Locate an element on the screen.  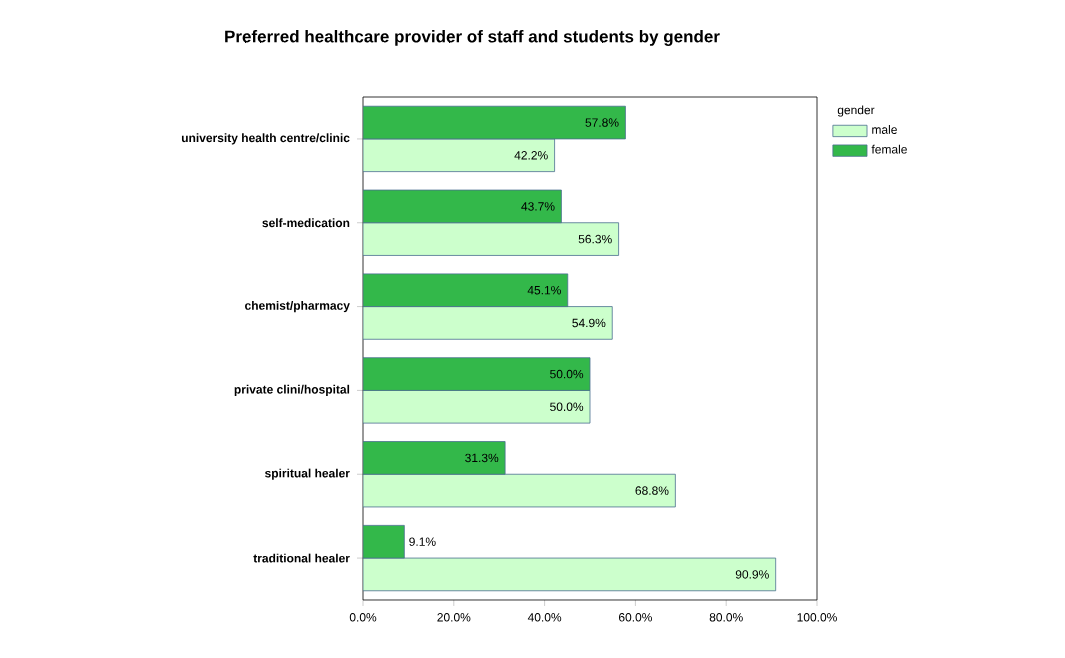
y-tick-label: traditional healer is located at coordinates (301, 558).